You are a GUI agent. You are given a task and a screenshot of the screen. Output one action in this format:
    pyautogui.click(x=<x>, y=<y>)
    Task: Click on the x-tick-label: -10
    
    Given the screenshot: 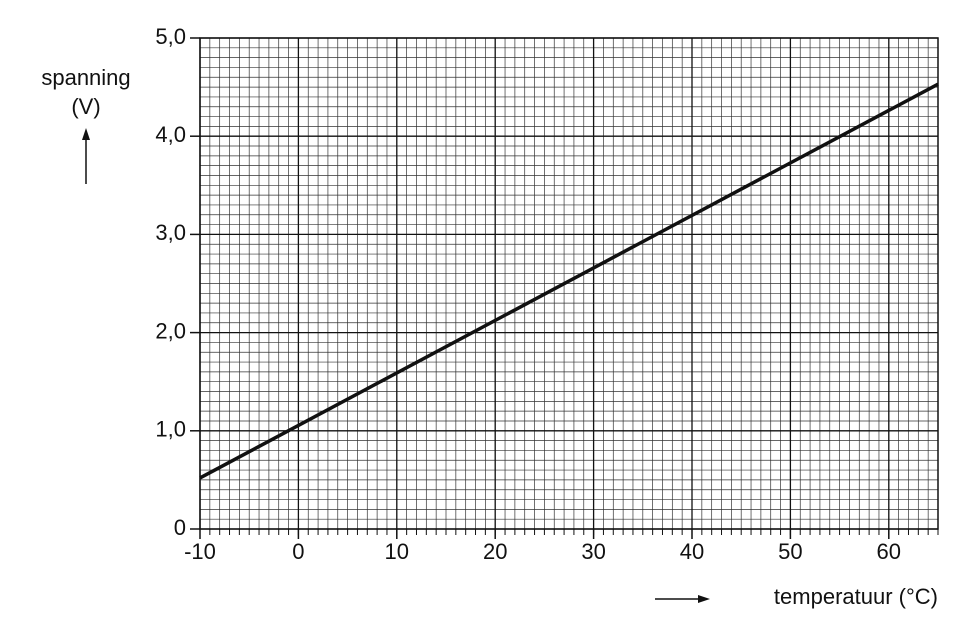 What is the action you would take?
    pyautogui.click(x=200, y=551)
    